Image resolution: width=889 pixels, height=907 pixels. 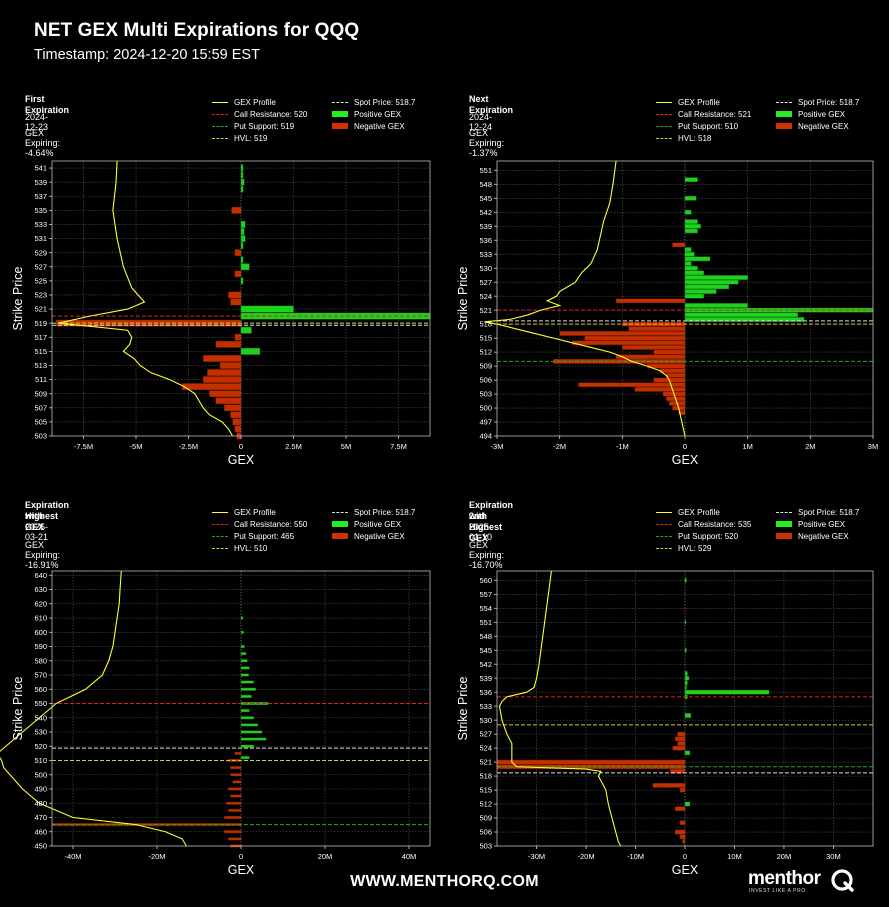 I want to click on y-tick-label: 557, so click(x=485, y=594).